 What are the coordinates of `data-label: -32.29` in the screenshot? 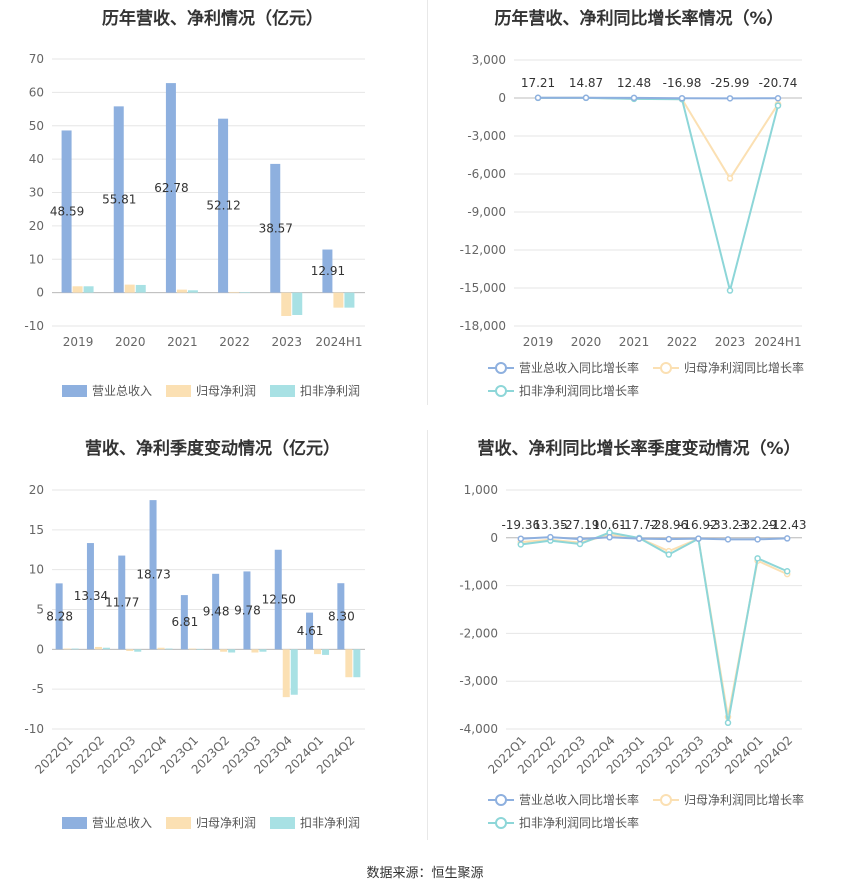 It's located at (757, 525).